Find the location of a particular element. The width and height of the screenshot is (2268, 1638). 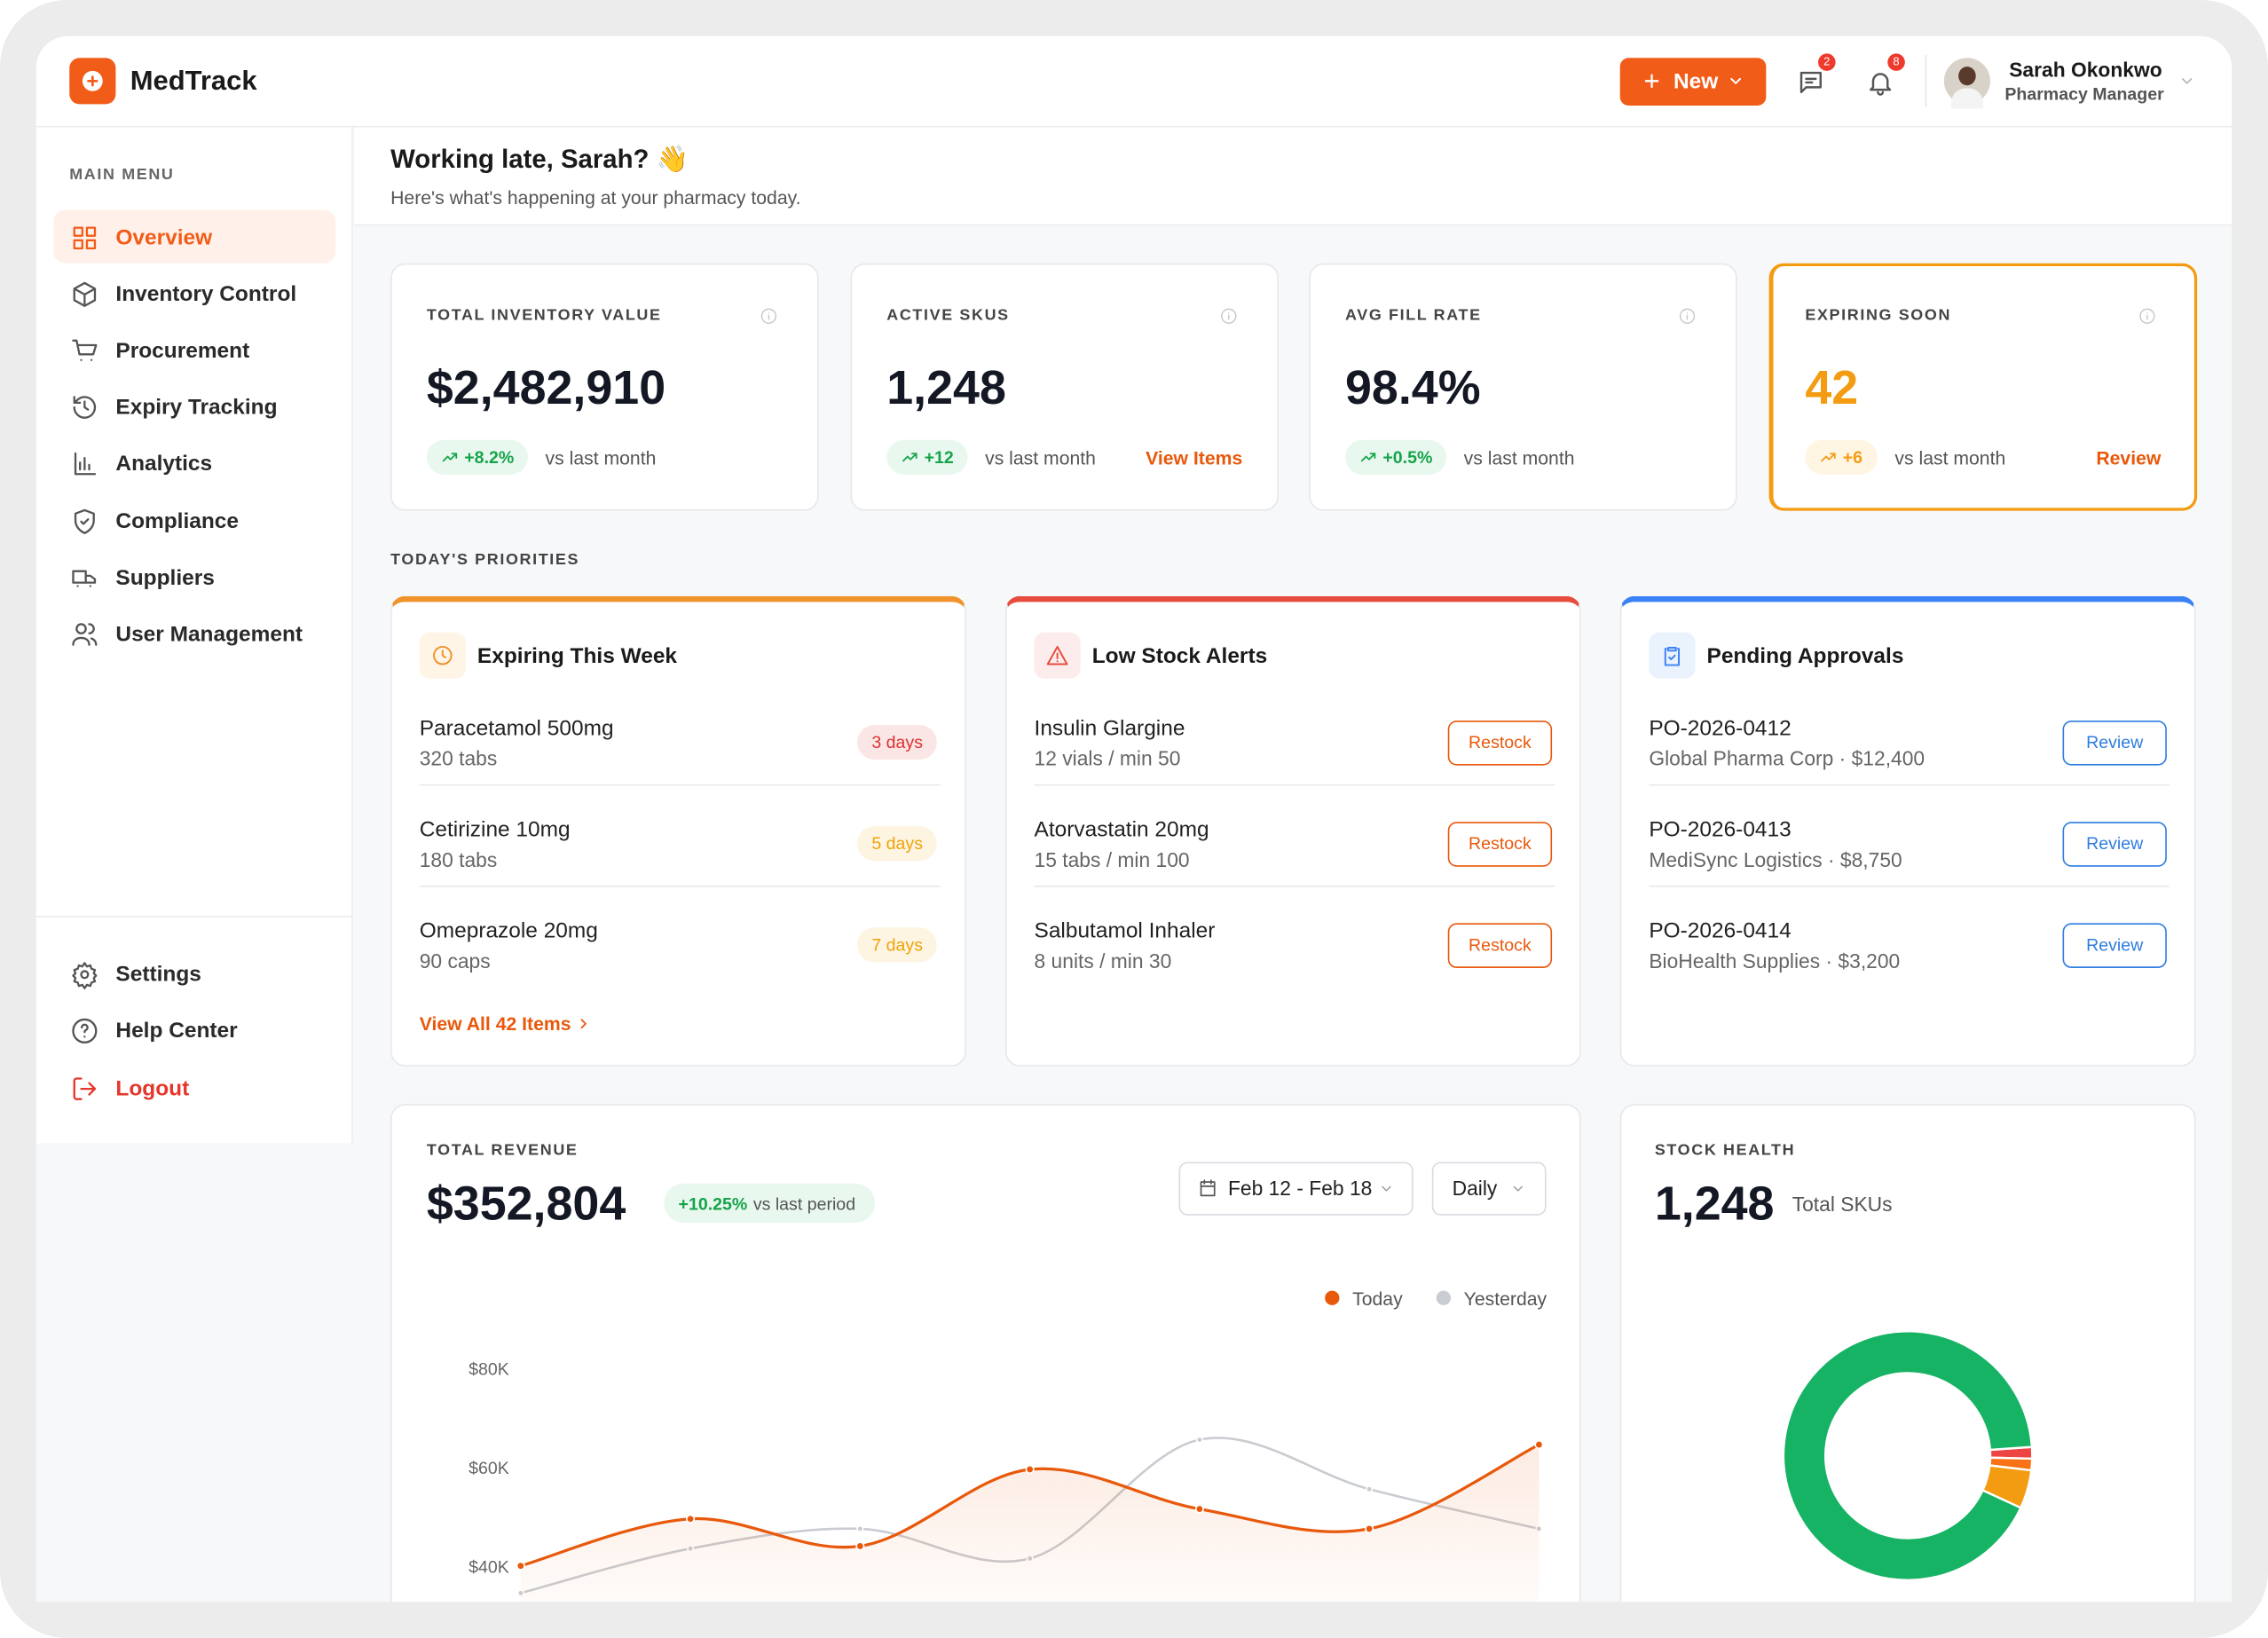

card-footer-link: View All 42 Items is located at coordinates (495, 1023).